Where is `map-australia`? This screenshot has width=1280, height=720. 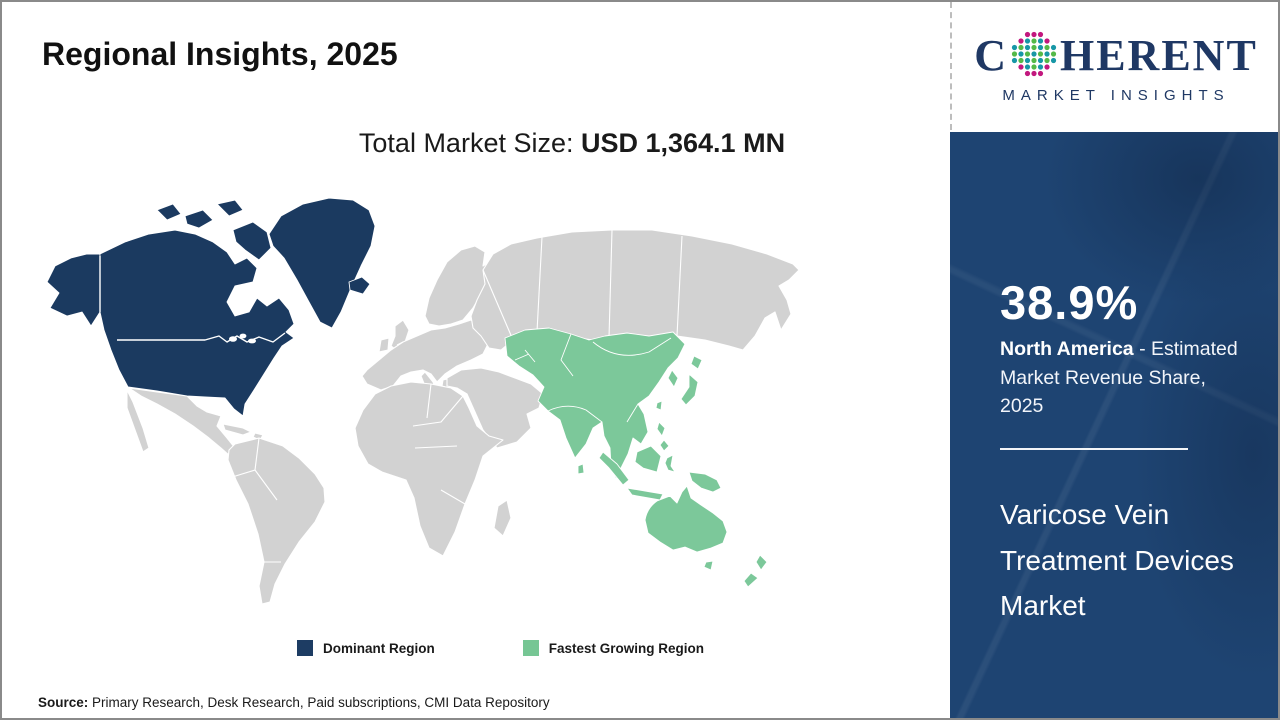 map-australia is located at coordinates (686, 519).